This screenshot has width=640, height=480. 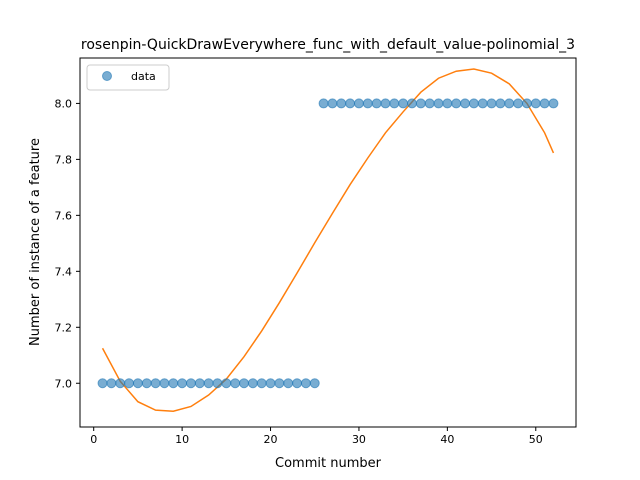 I want to click on legend-box, so click(x=128, y=77).